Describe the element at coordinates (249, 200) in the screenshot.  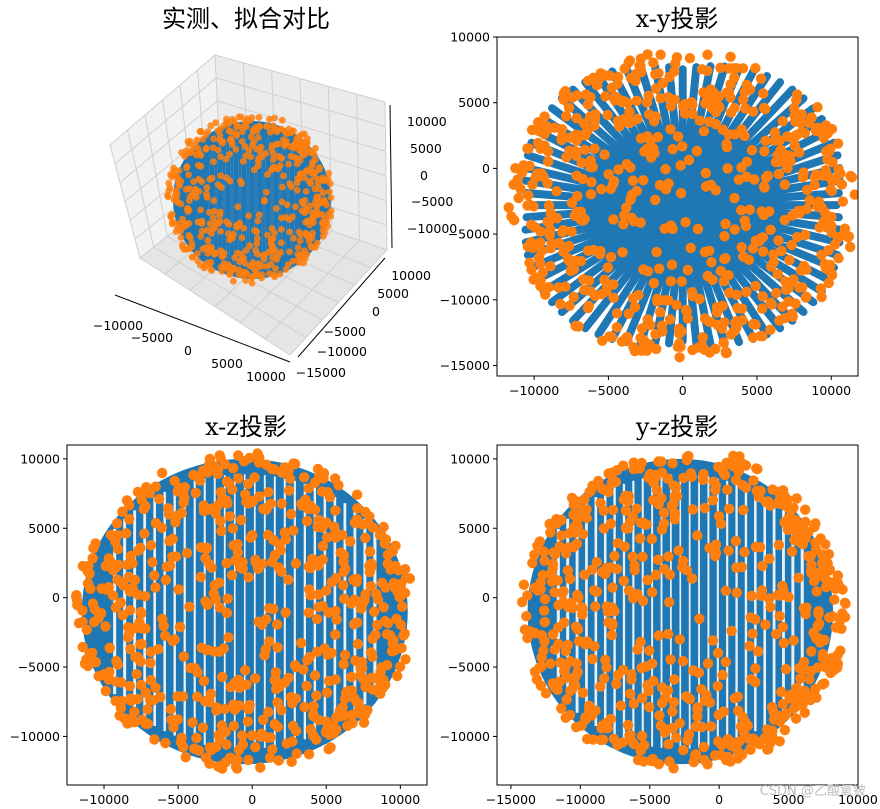
I see `3d-measured-series` at that location.